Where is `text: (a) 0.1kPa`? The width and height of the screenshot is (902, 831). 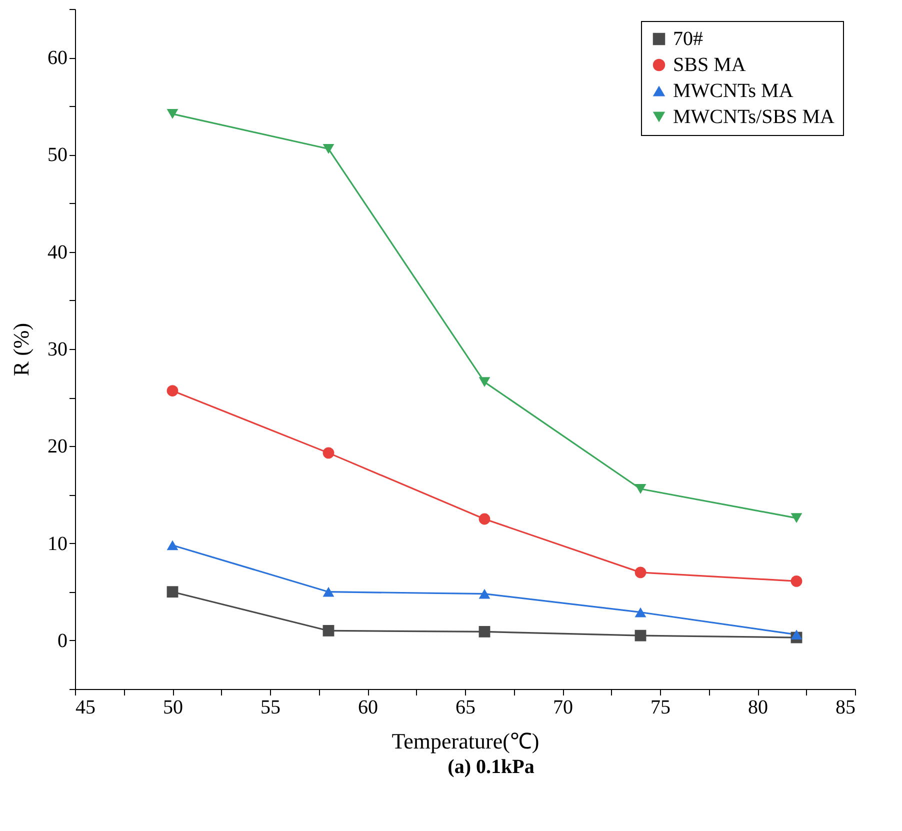 text: (a) 0.1kPa is located at coordinates (491, 767).